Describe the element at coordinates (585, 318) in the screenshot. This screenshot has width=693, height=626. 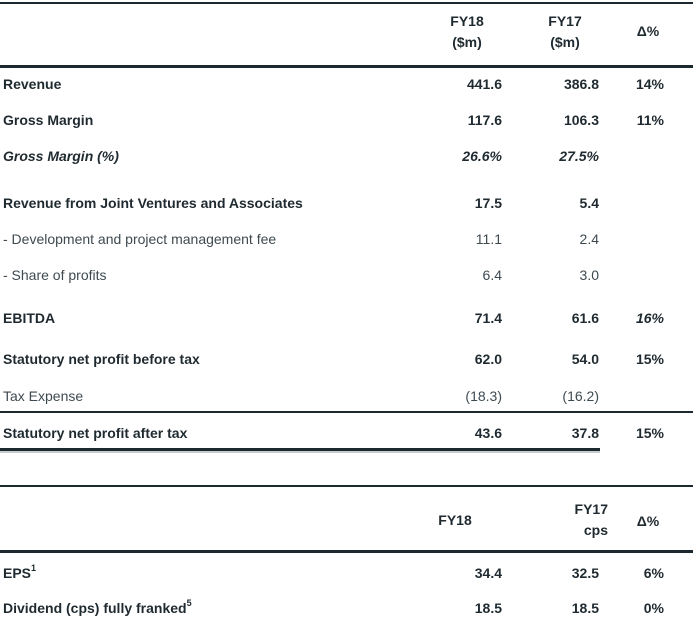
I see `value-fy17: 61.6` at that location.